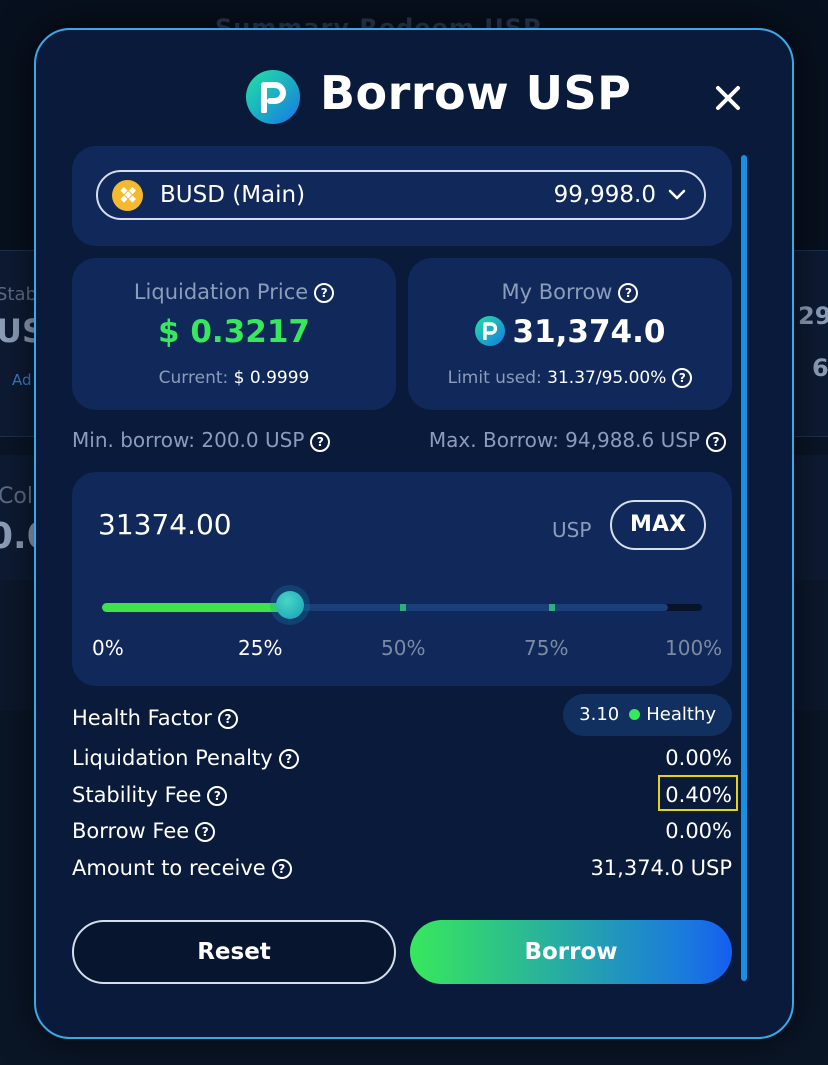 This screenshot has width=828, height=1065. I want to click on amount-to-receive-value: 31,374.0 USP, so click(661, 868).